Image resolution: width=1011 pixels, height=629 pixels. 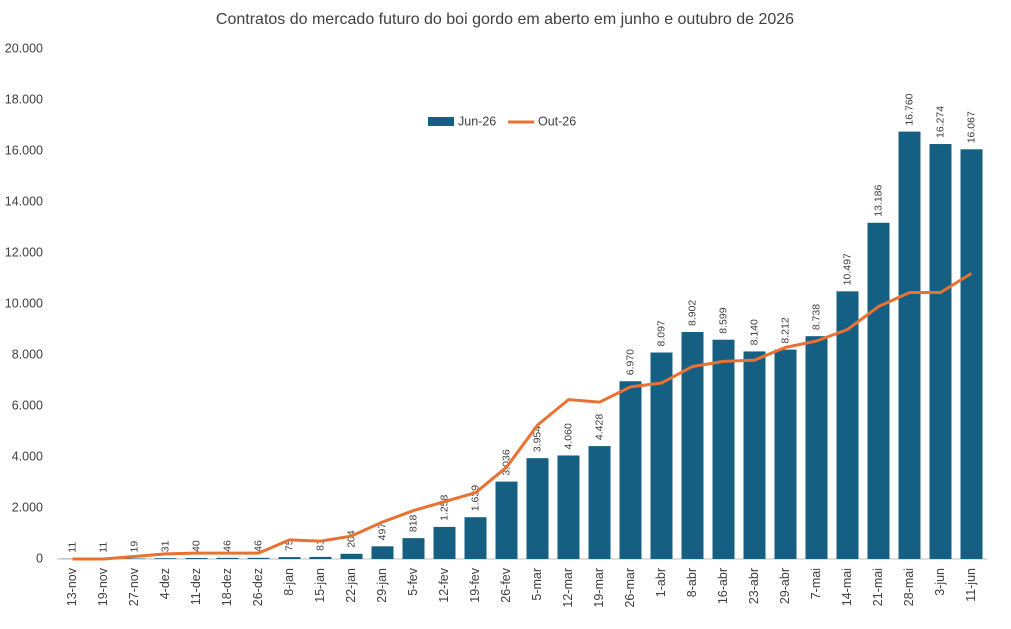 I want to click on value-label: 8.599, so click(x=723, y=320).